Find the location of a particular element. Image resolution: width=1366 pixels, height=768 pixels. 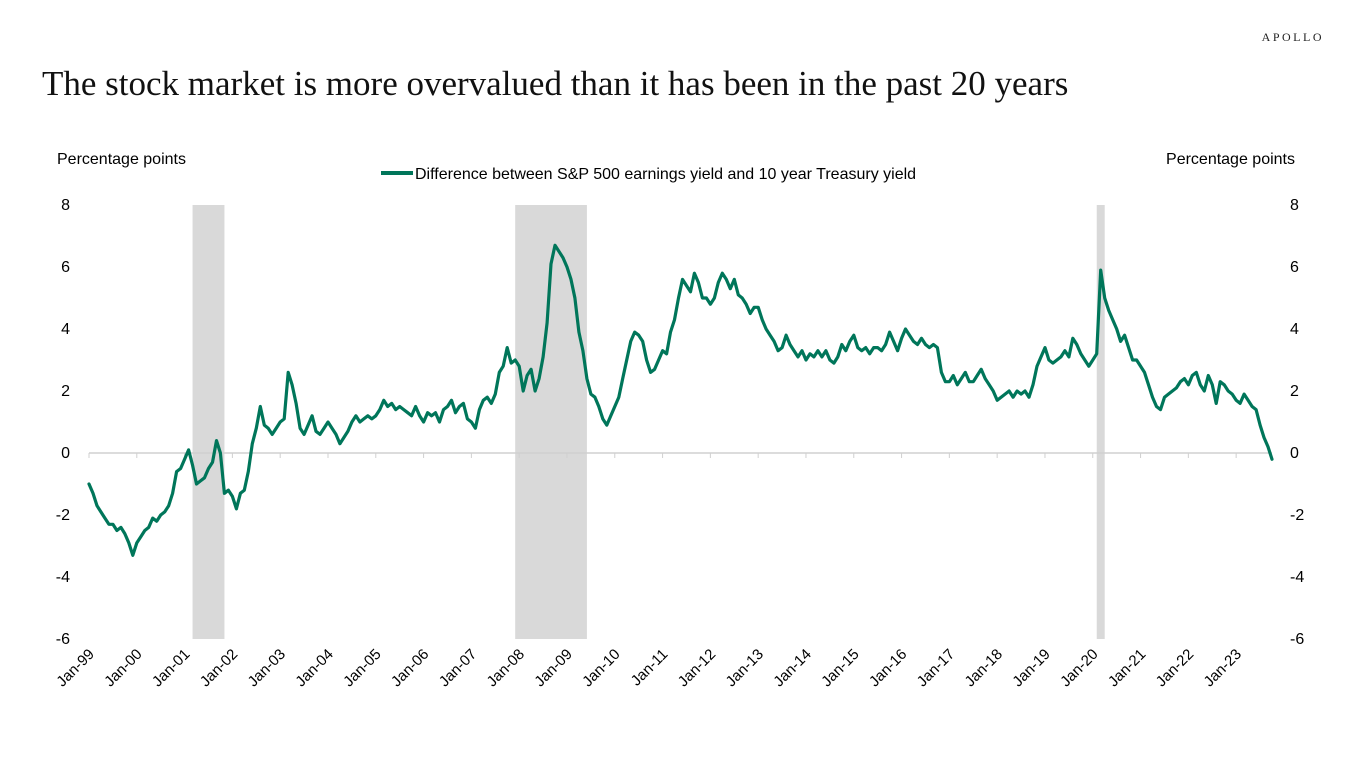

x-tick-label: Jan-10 is located at coordinates (601, 668).